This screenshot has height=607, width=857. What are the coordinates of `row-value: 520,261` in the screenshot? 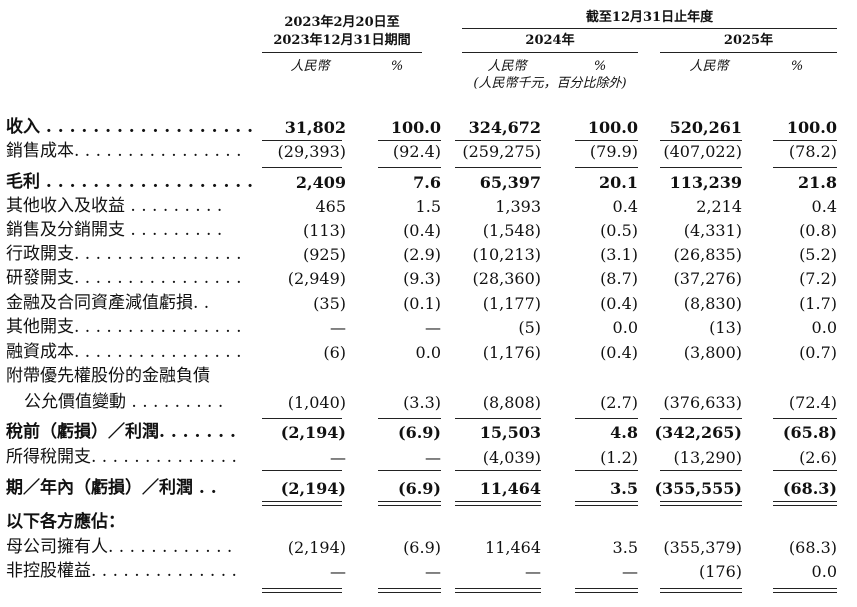 It's located at (705, 127).